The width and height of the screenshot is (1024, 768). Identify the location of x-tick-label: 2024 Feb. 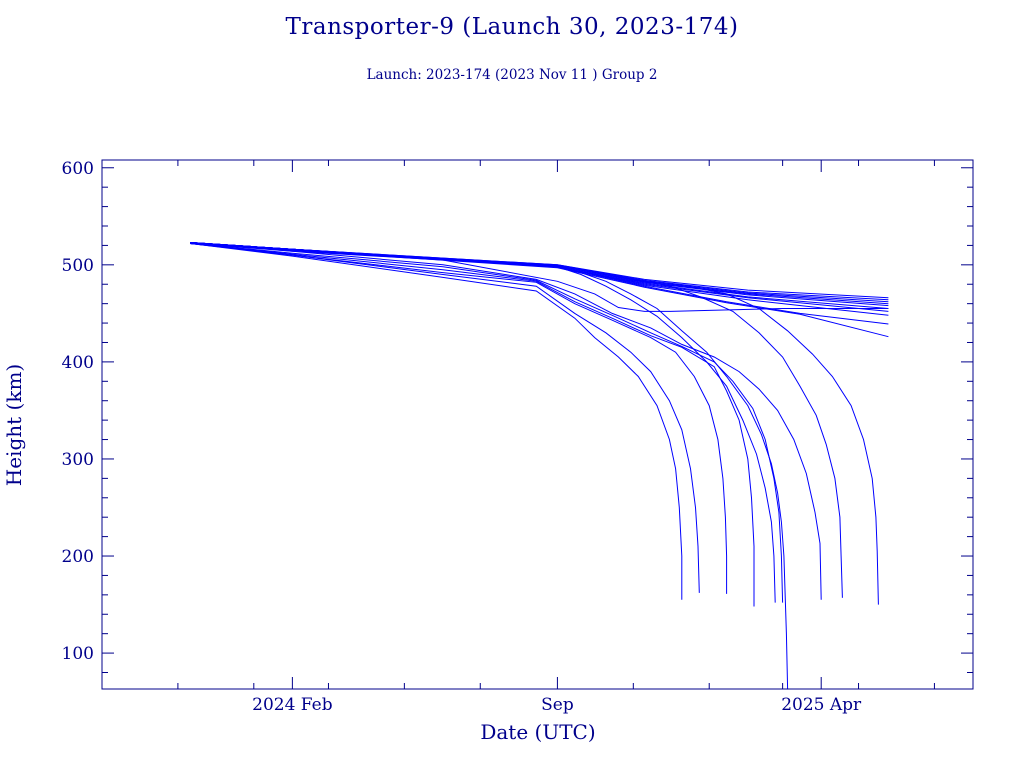
(292, 705).